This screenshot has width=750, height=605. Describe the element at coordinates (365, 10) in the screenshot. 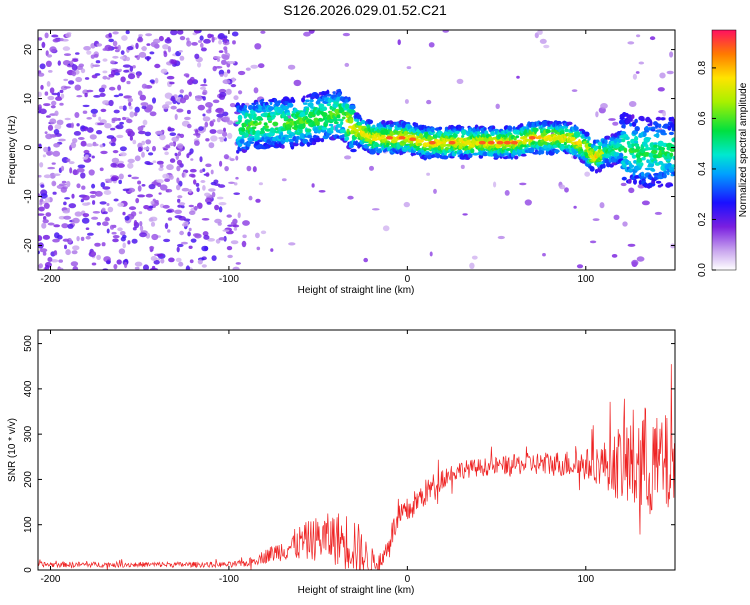

I see `figure-title: S126.2026.029.01.52.C21` at that location.